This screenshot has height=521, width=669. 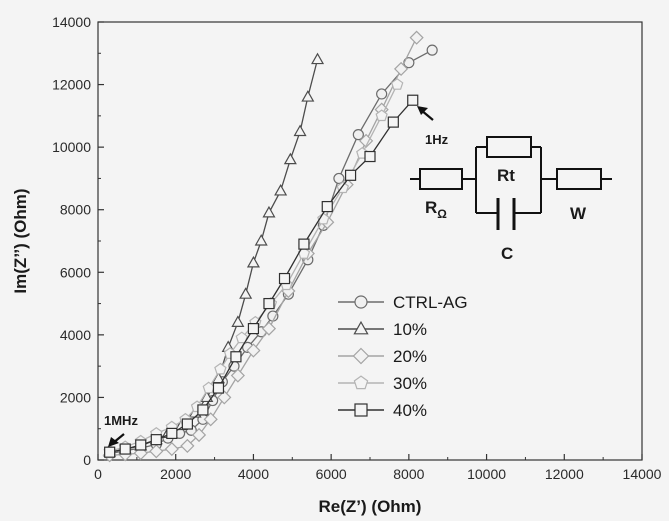 What do you see at coordinates (410, 329) in the screenshot?
I see `legend-label: 10%` at bounding box center [410, 329].